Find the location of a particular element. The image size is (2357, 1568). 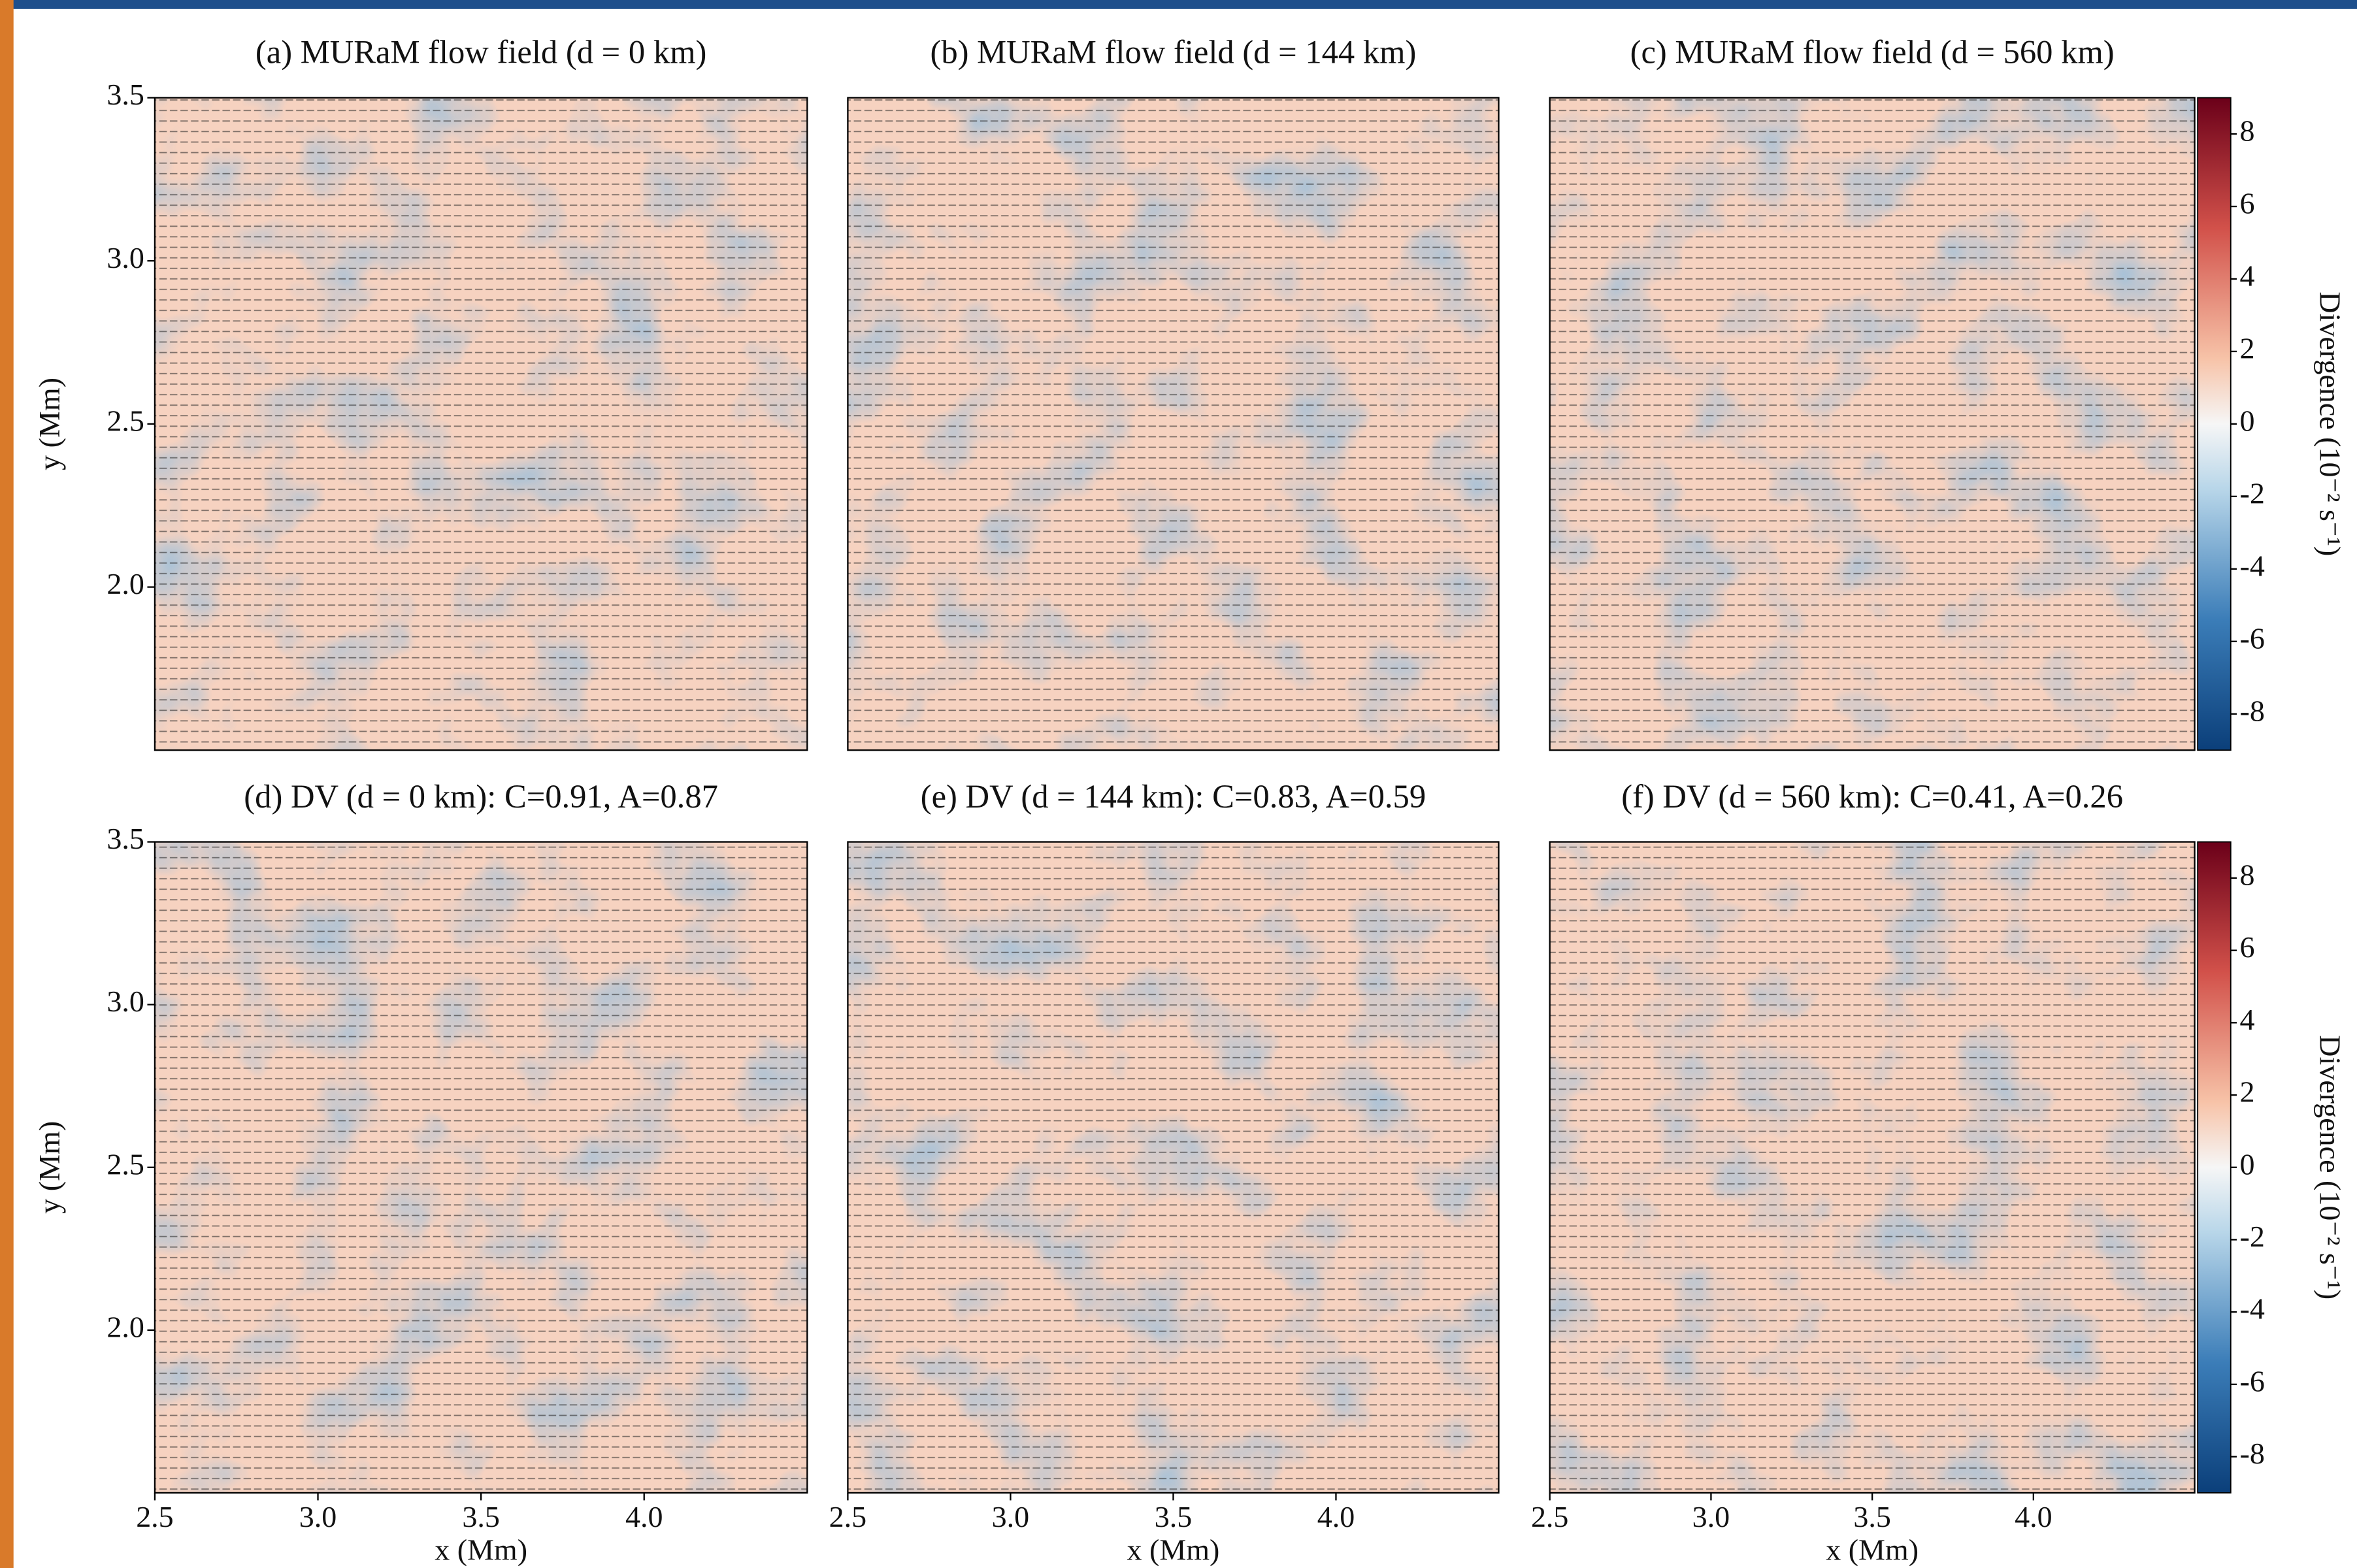

panel-title: (b) MURaM flow field (d = 144 km) is located at coordinates (1174, 52).